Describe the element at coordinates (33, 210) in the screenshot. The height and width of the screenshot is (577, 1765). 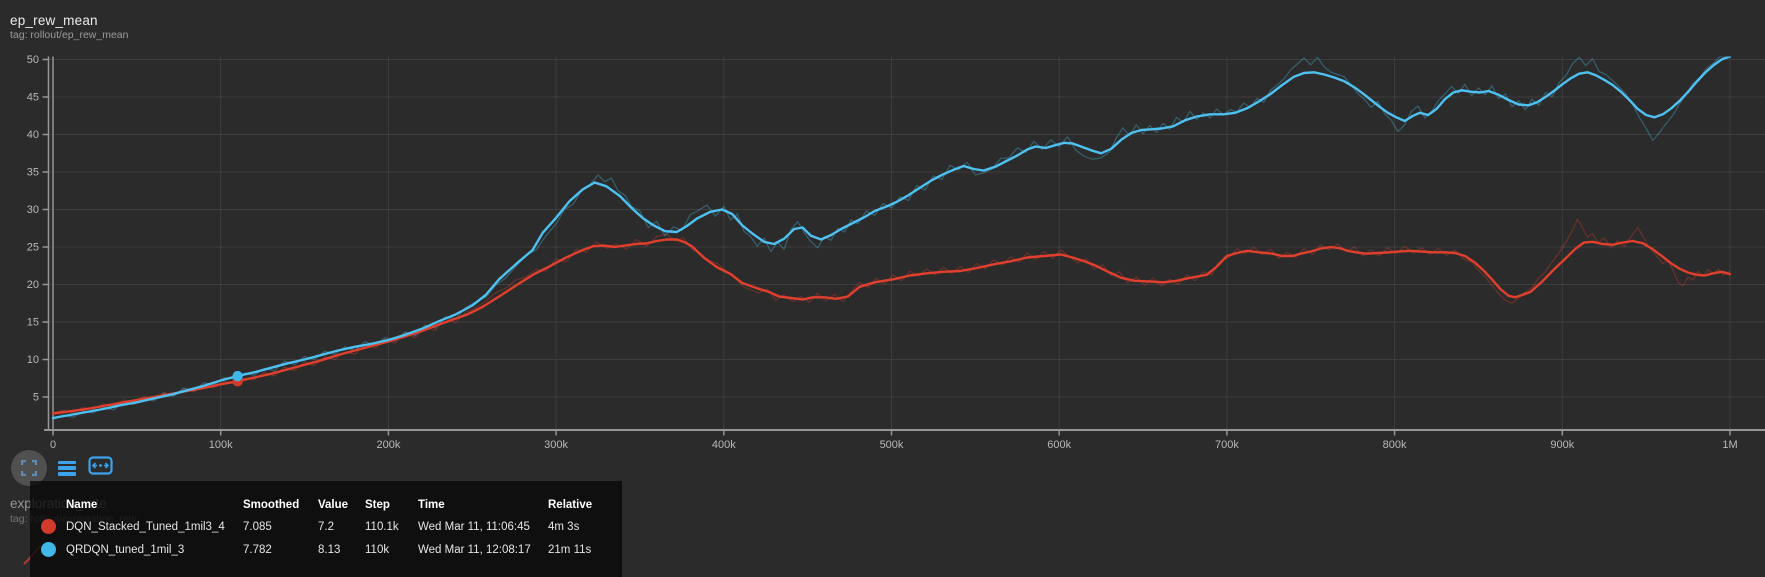
I see `y-tick-label: 30` at that location.